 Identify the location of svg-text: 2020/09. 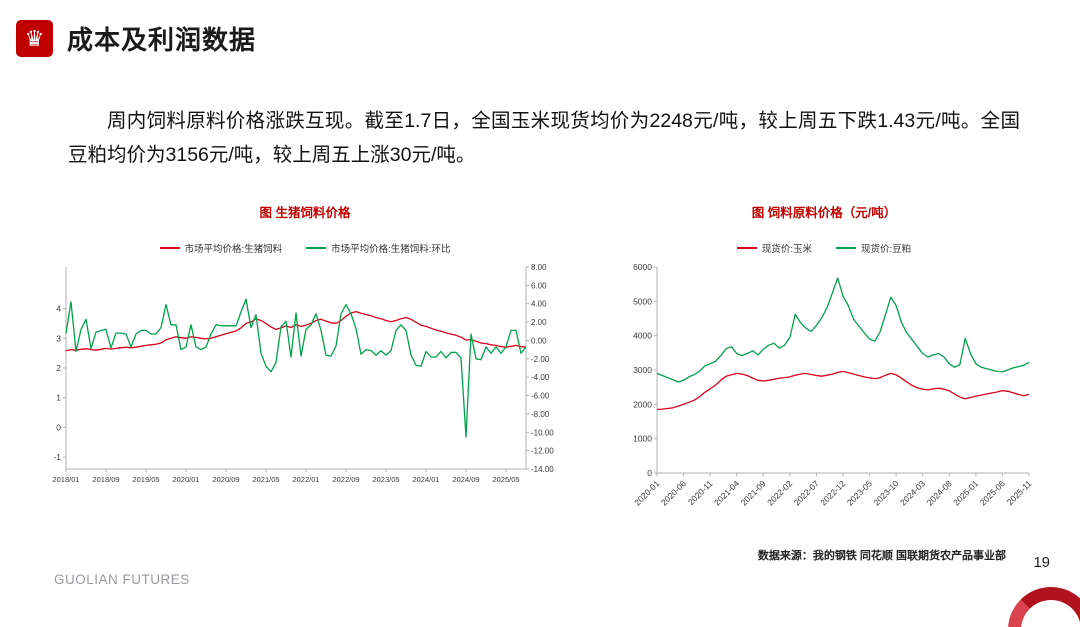
(225, 479).